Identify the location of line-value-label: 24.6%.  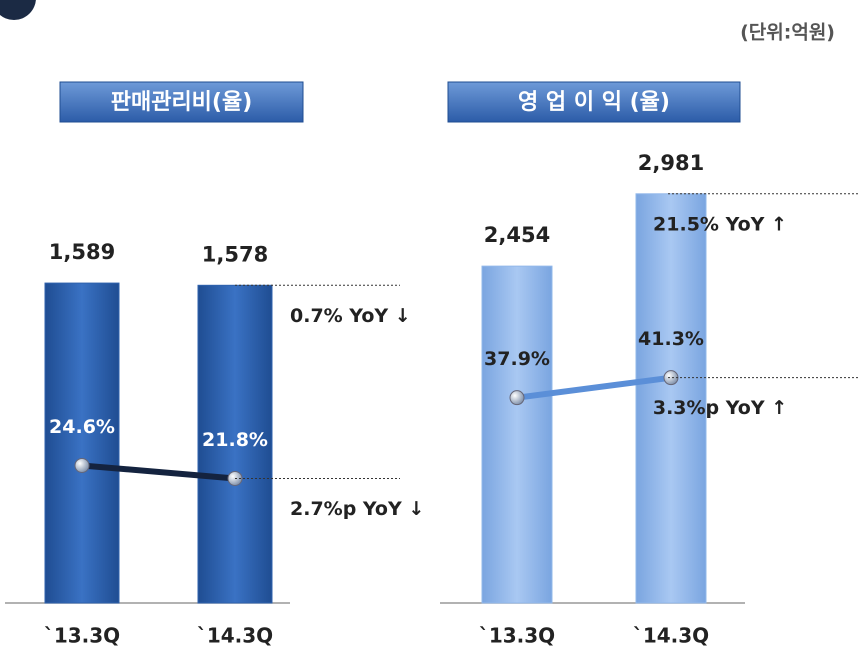
(82, 427).